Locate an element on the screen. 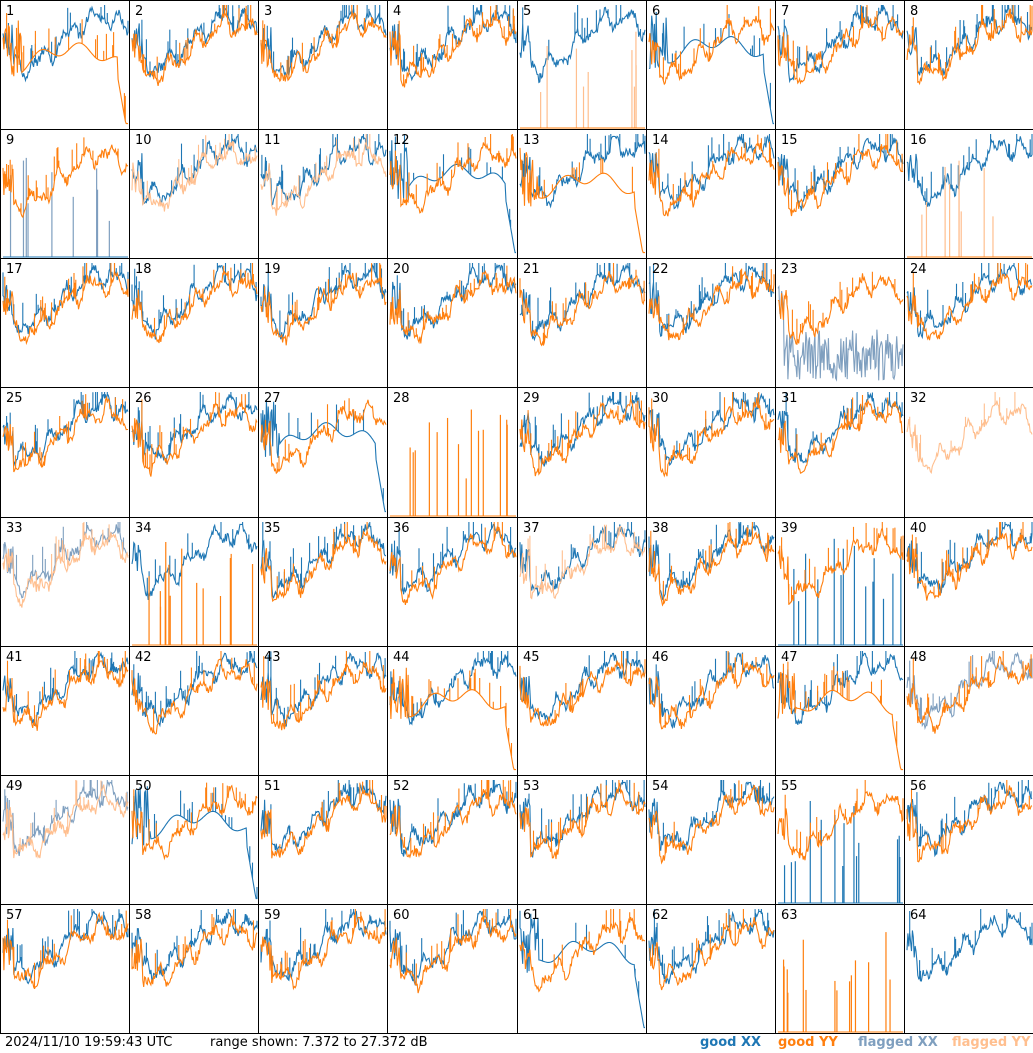 The width and height of the screenshot is (1033, 1053). antenna-panel-3: 3 is located at coordinates (323, 65).